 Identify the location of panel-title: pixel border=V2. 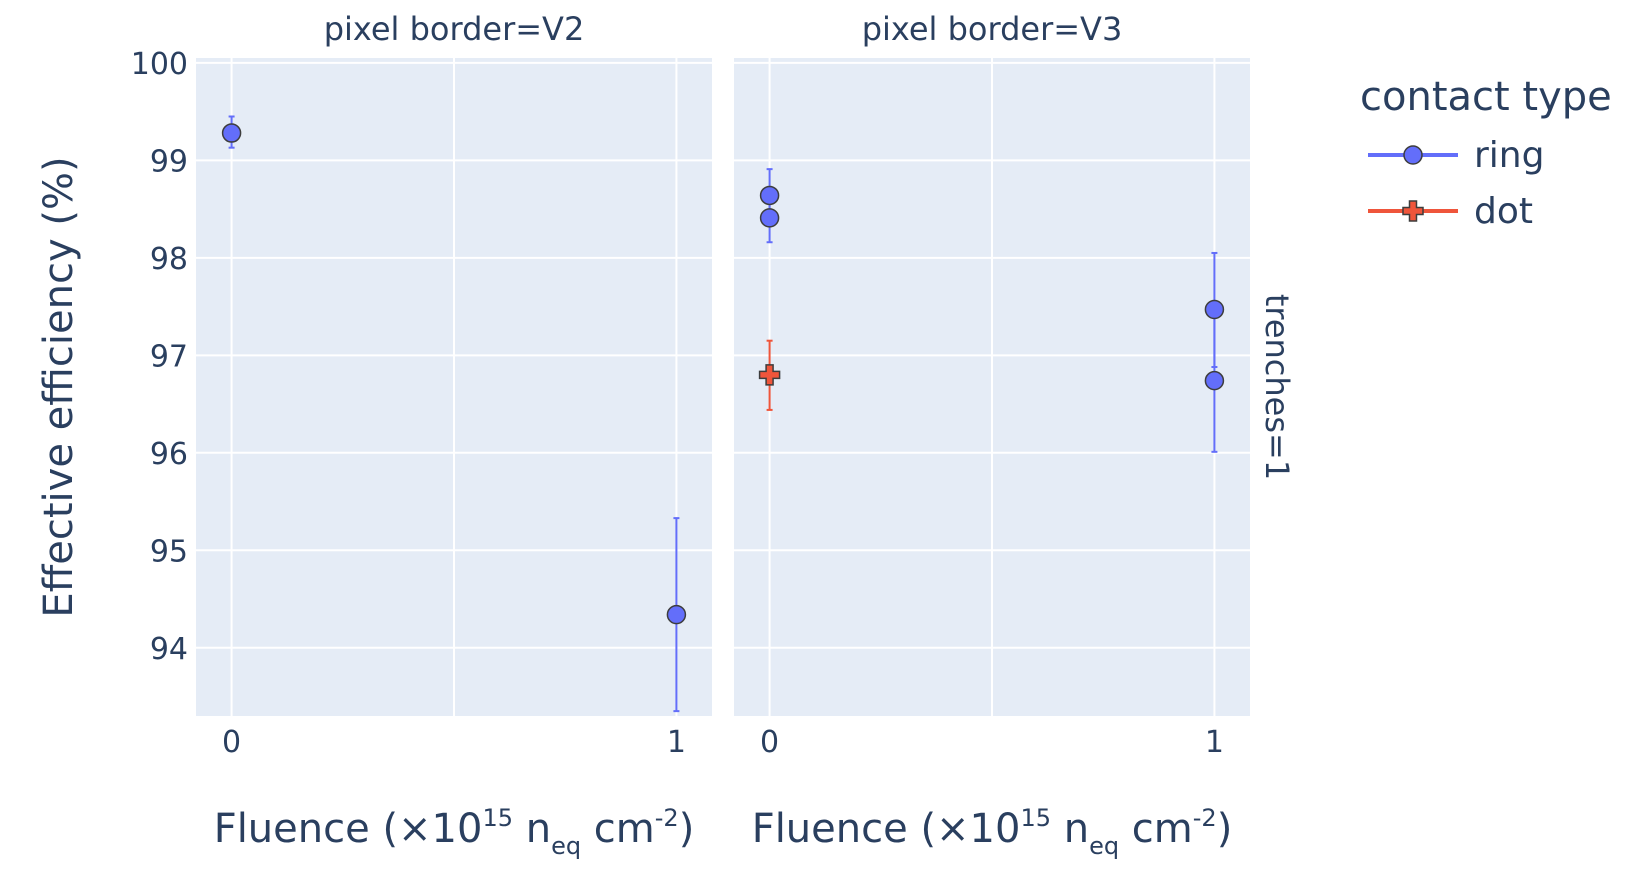
(454, 29).